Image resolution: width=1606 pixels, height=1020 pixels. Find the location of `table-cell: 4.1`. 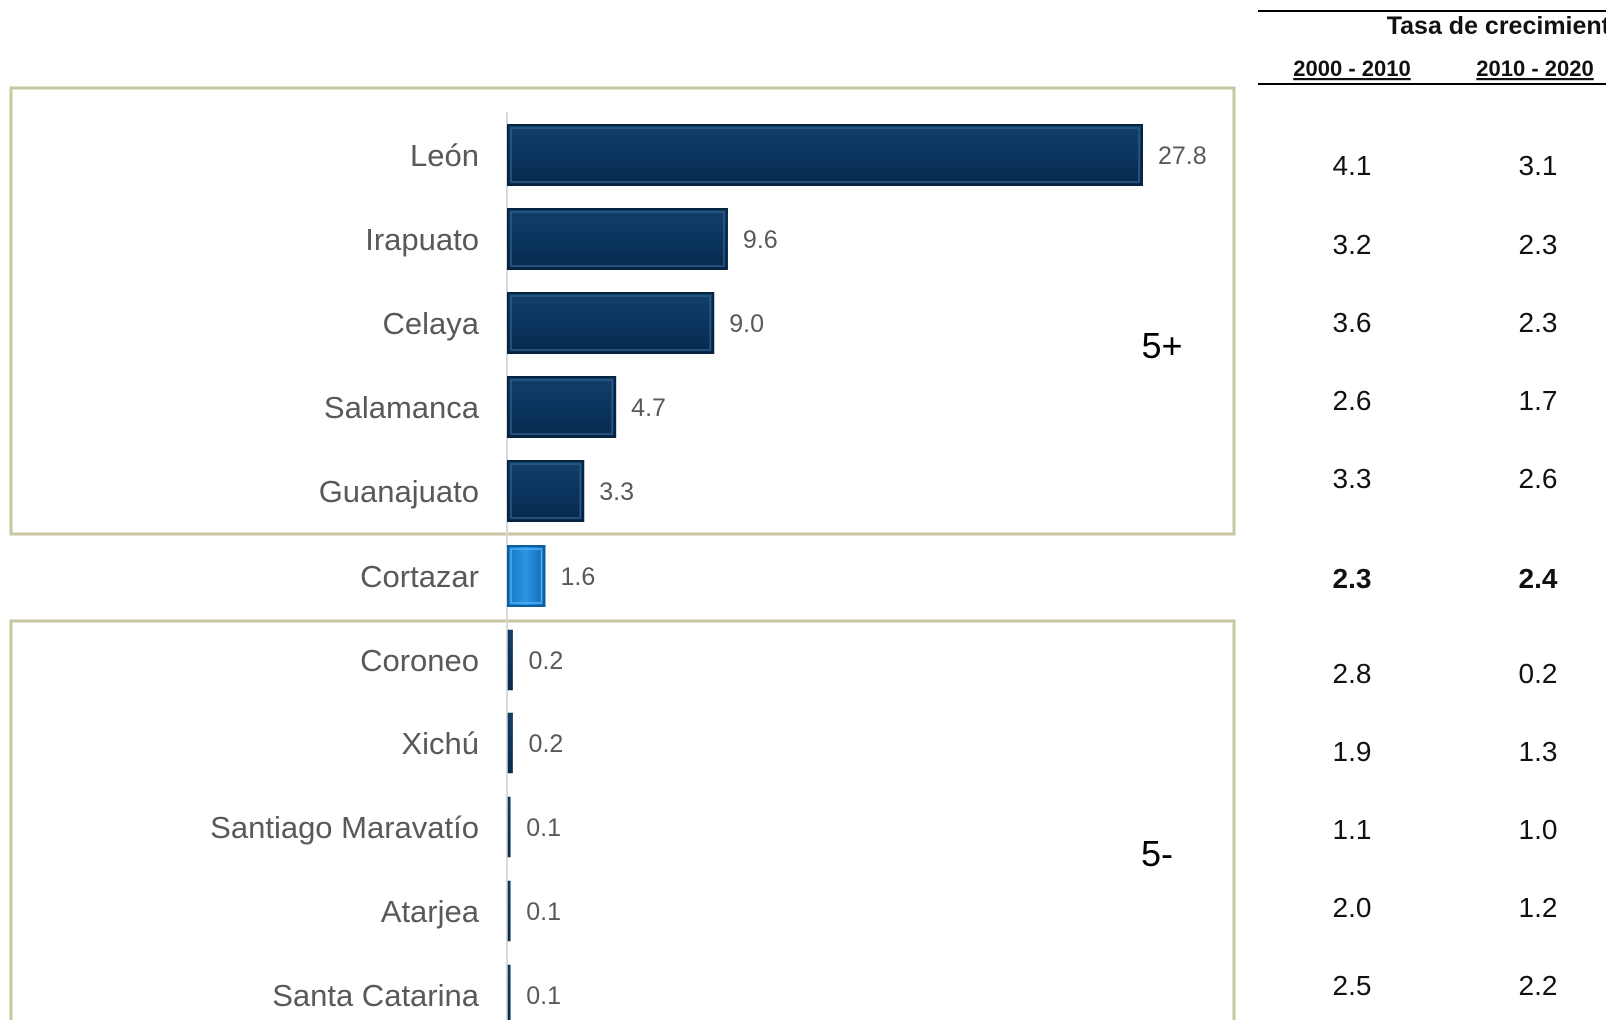

table-cell: 4.1 is located at coordinates (1352, 165).